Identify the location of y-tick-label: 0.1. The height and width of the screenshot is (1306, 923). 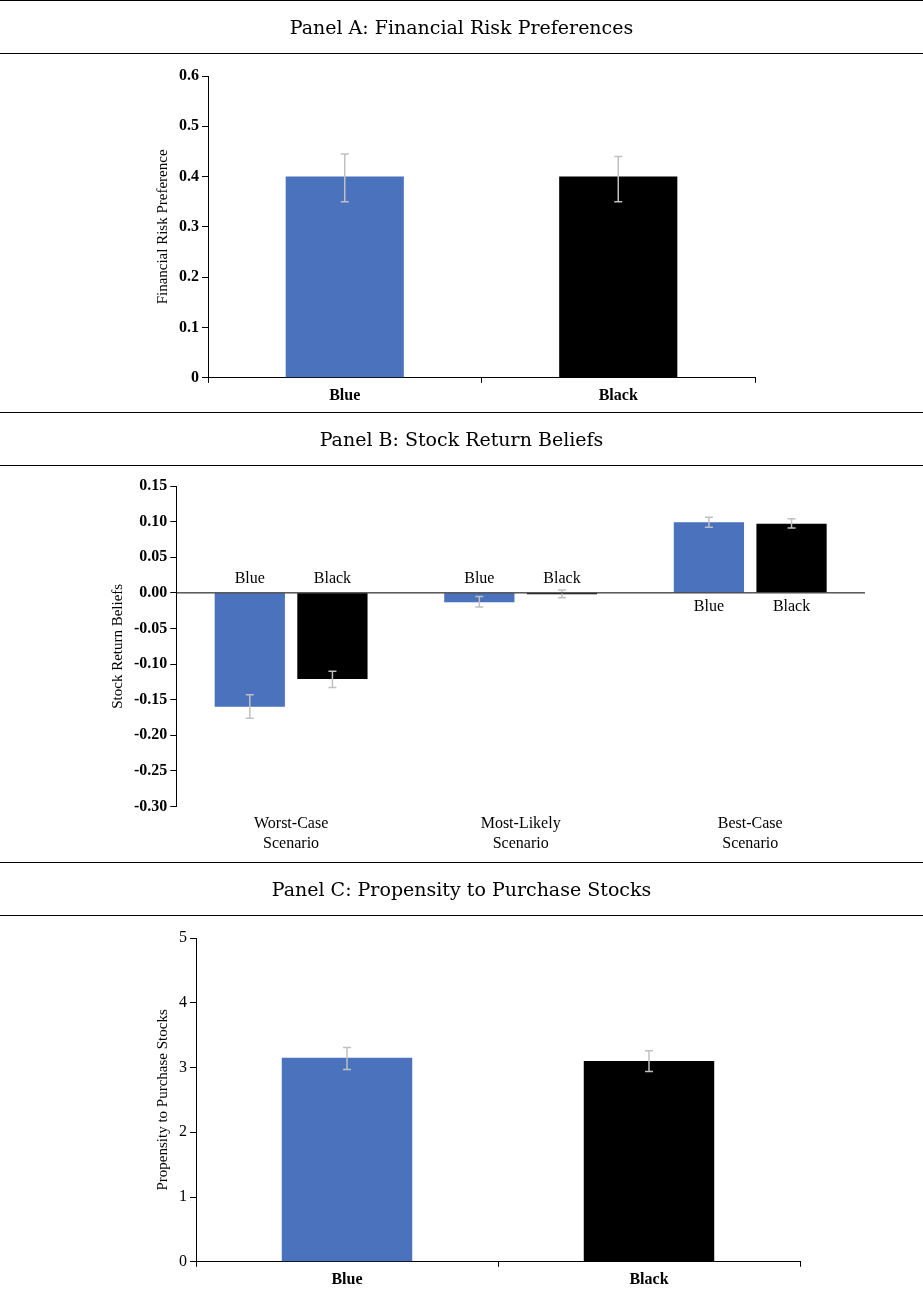
(189, 326).